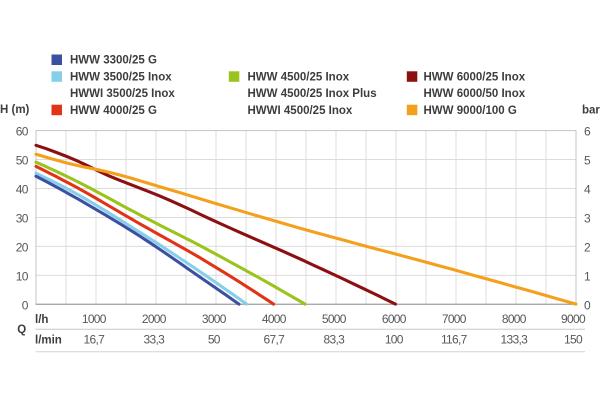 The width and height of the screenshot is (600, 400). Describe the element at coordinates (394, 319) in the screenshot. I see `svg-text: 6000` at that location.